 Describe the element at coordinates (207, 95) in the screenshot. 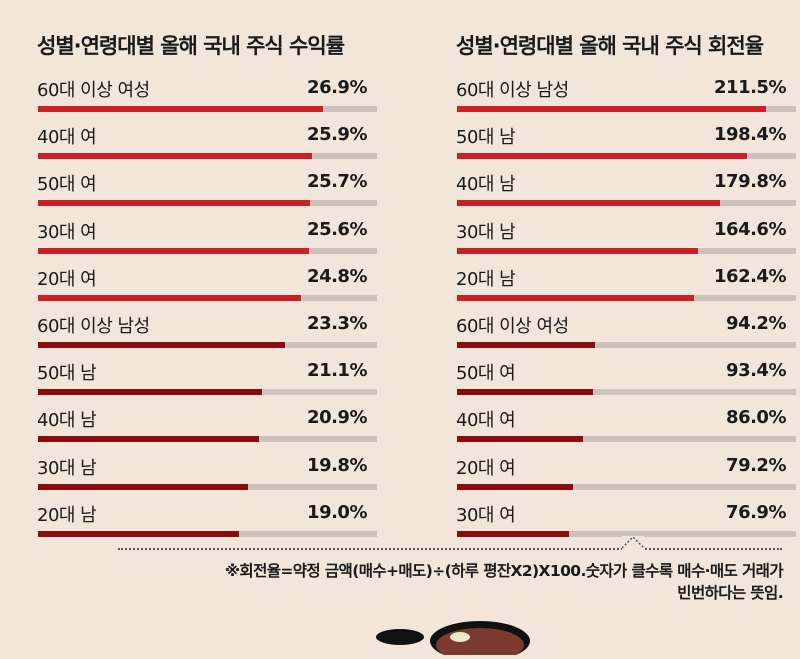

I see `bar-row: 60대 이상 여성 26.9%` at that location.